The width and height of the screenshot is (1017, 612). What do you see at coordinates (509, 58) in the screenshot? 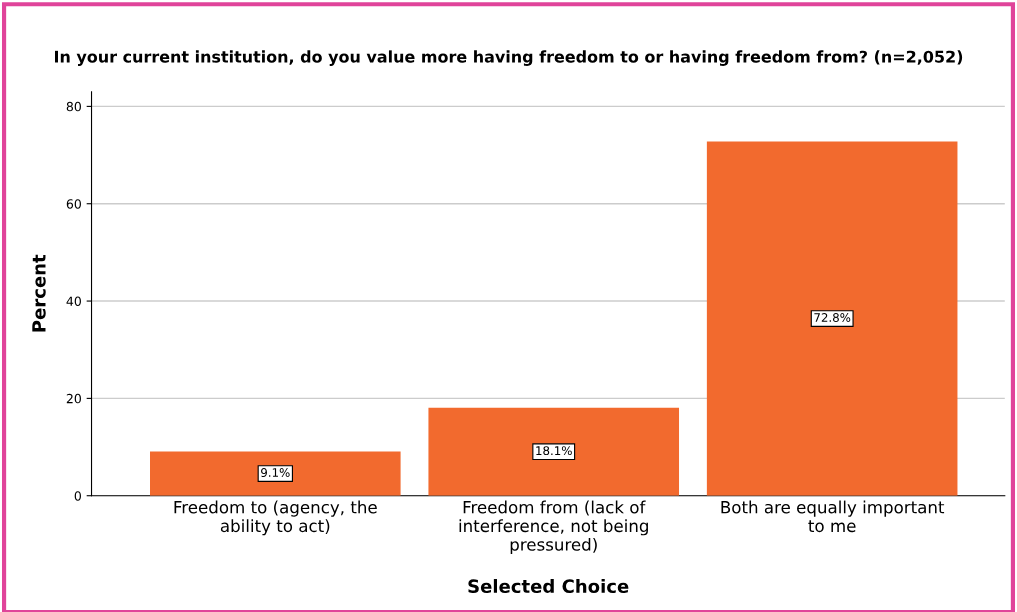
I see `chart-title: In your current institution, do you value more having freedom to or having freedom from? (n=2,052)` at bounding box center [509, 58].